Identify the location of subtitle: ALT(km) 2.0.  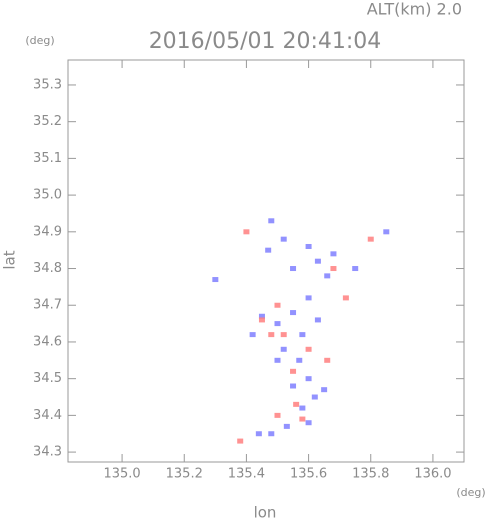
(414, 9).